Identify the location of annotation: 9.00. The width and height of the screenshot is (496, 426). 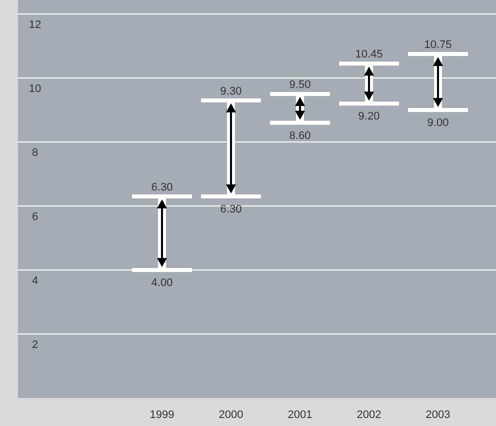
(438, 123).